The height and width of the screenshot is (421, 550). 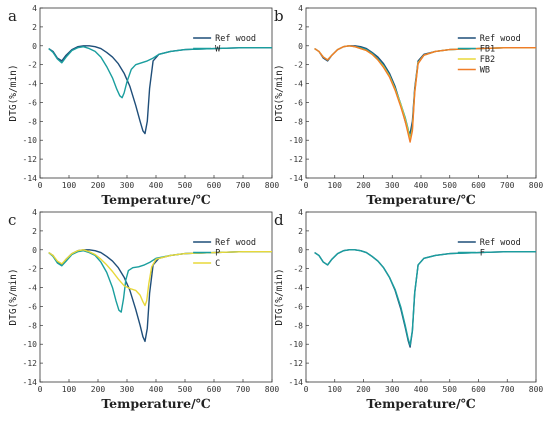 I want to click on series-line-f, so click(x=425, y=297).